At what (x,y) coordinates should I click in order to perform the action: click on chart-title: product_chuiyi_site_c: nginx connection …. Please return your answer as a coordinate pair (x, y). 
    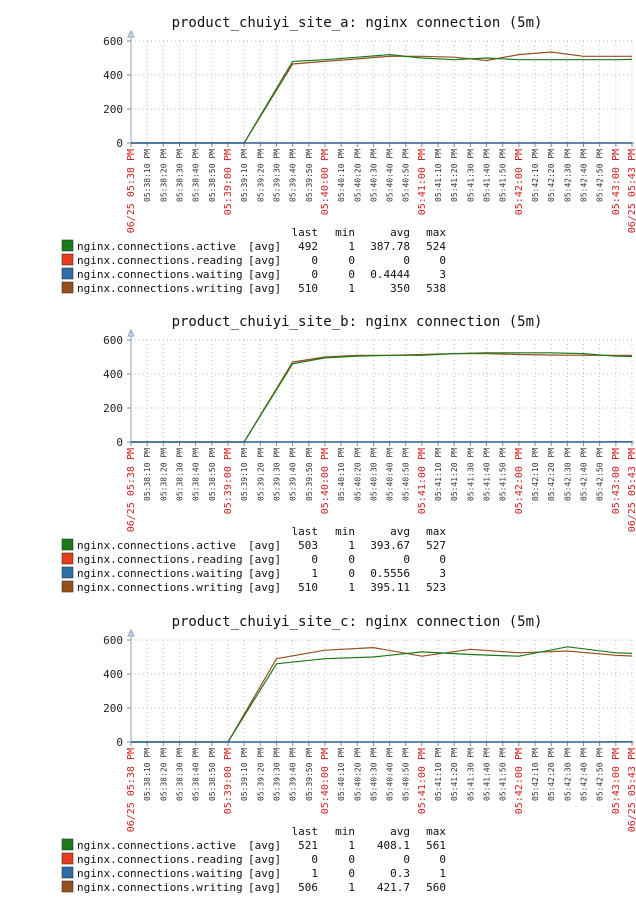
    Looking at the image, I should click on (357, 622).